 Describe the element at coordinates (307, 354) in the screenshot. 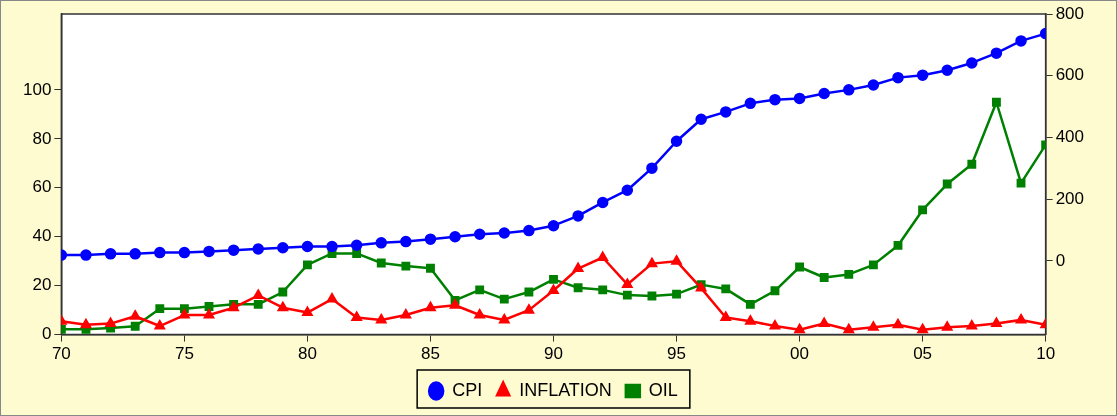

I see `x-tick-label: 80` at that location.